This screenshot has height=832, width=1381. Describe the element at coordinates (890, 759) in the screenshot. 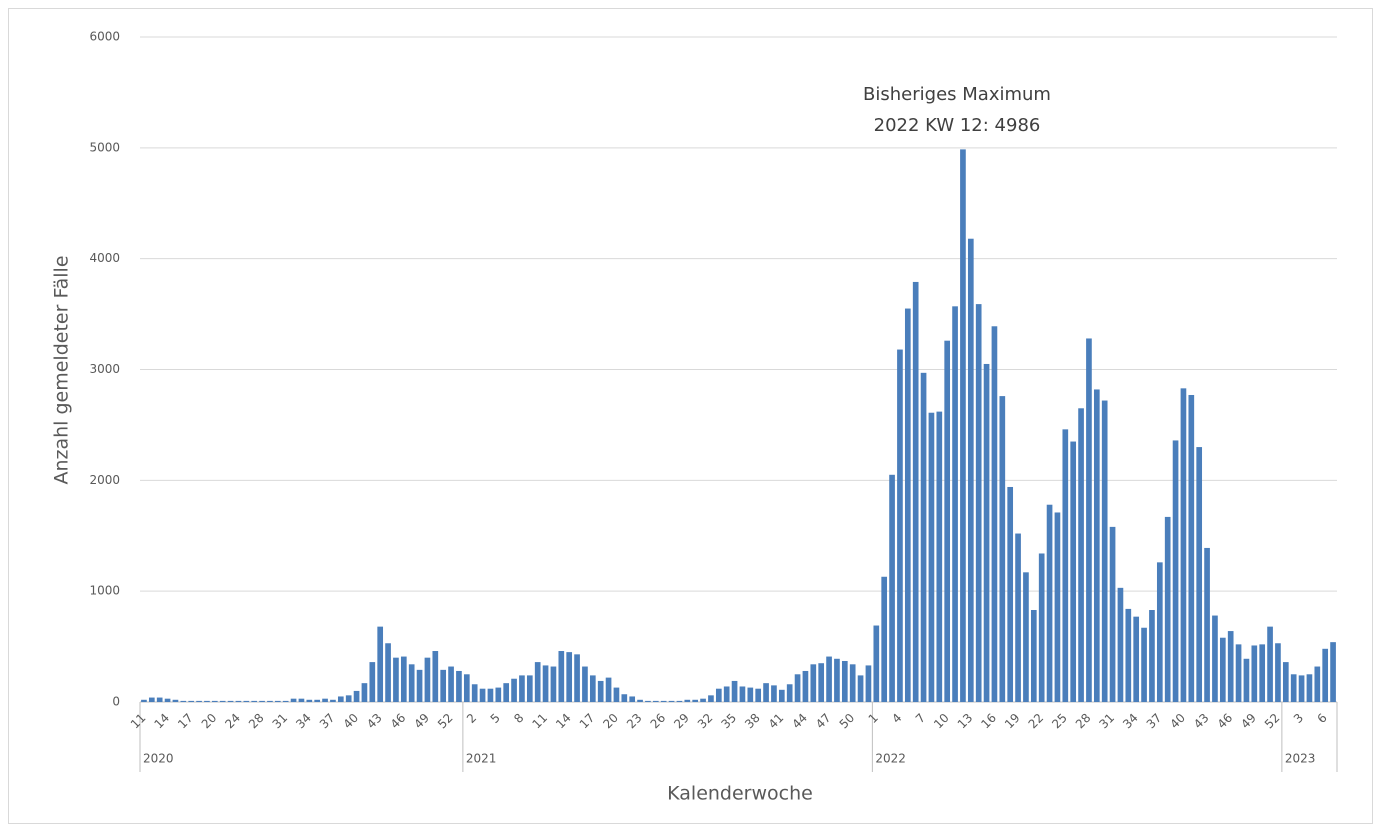

I see `group-label: 2022` at that location.